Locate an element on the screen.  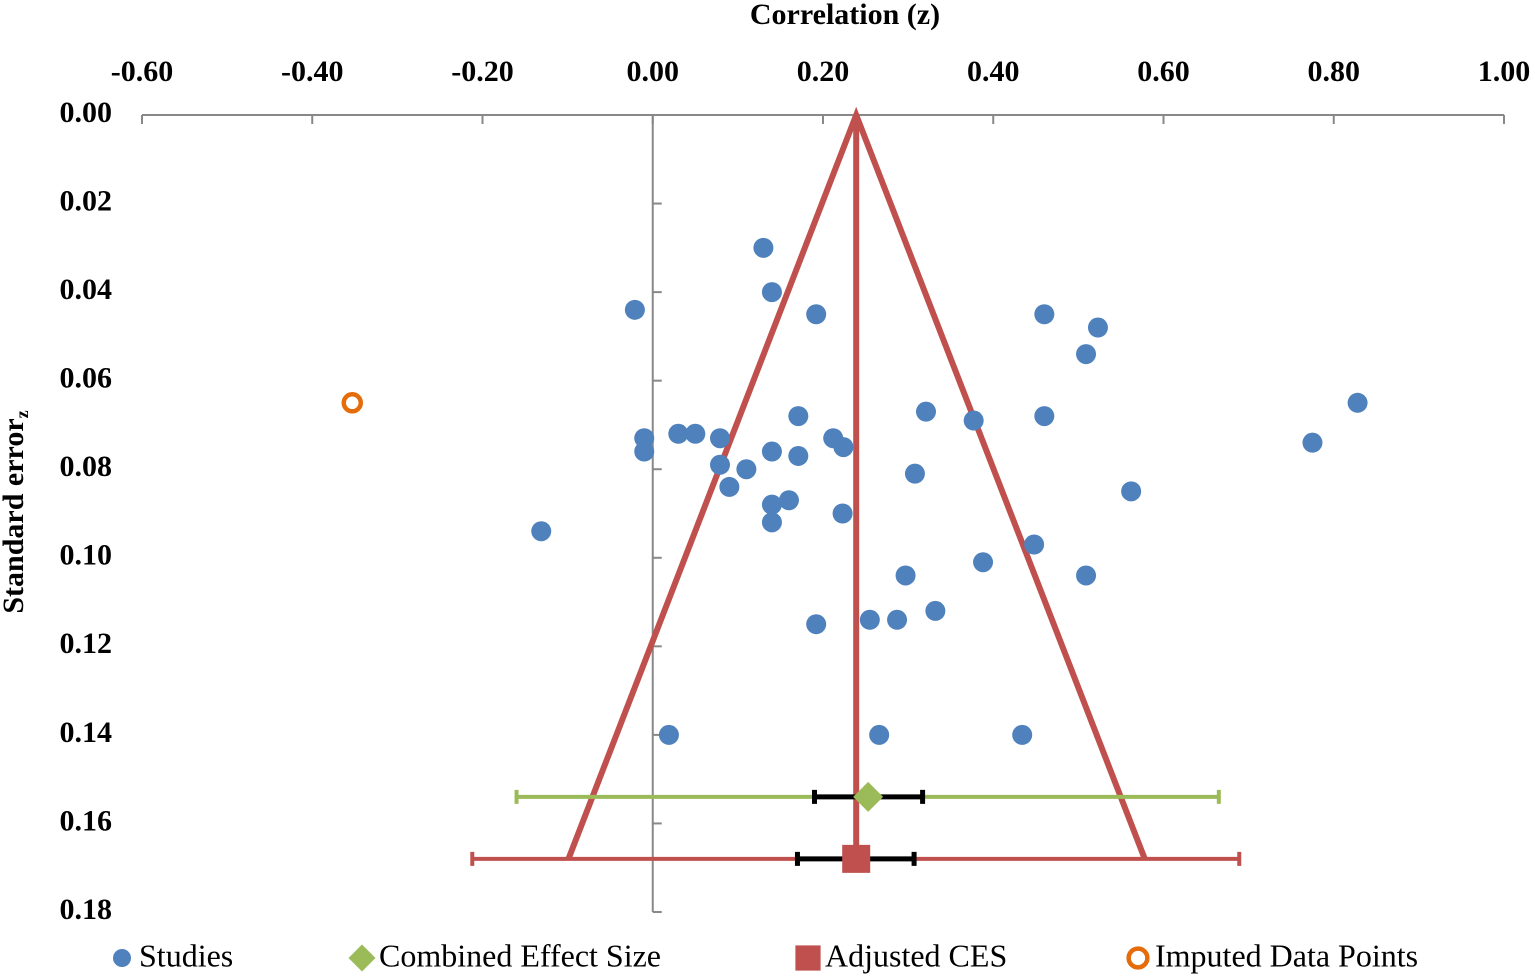
x-tick-label: -0.20 is located at coordinates (482, 71).